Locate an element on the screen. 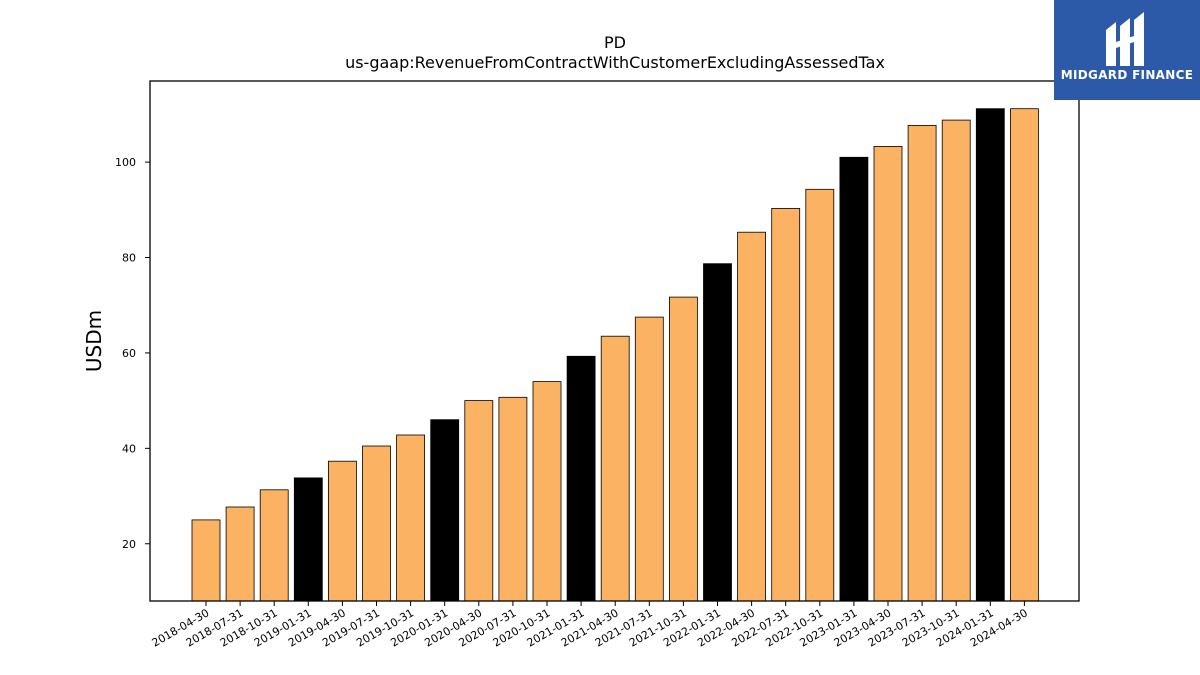 This screenshot has height=675, width=1200. logo-mark-icon is located at coordinates (1125, 39).